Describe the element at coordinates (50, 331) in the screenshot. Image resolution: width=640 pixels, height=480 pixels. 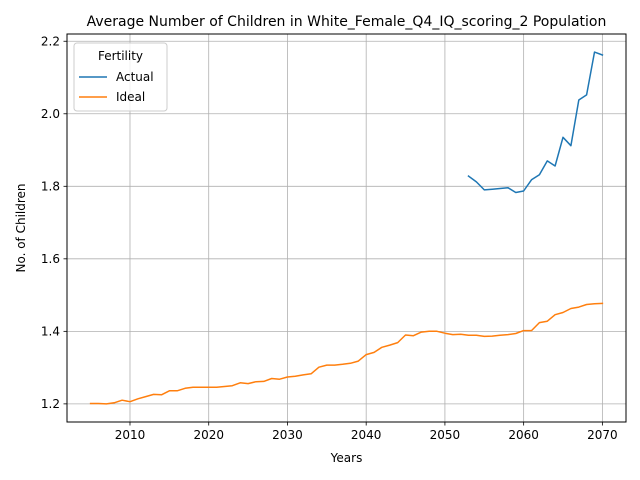
I see `y-tick-label: 1.4` at that location.